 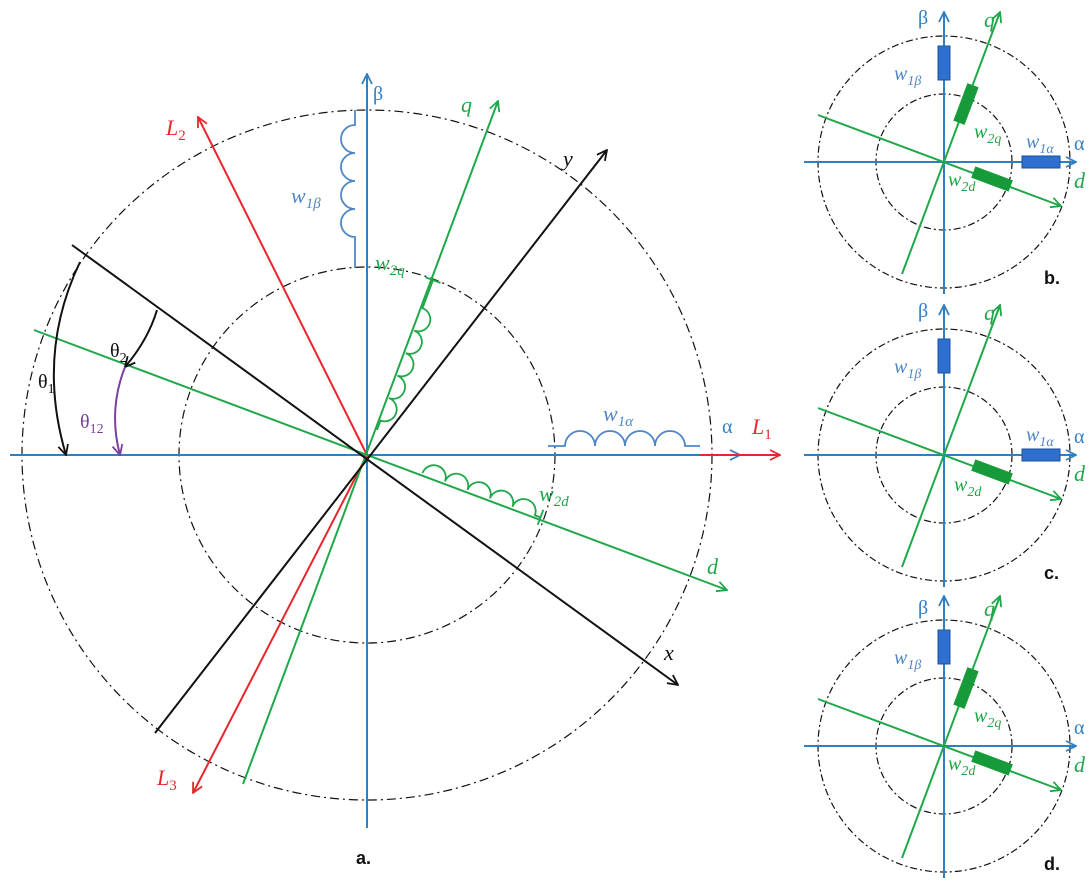 What do you see at coordinates (992, 472) in the screenshot?
I see `w2d-resistor-c` at bounding box center [992, 472].